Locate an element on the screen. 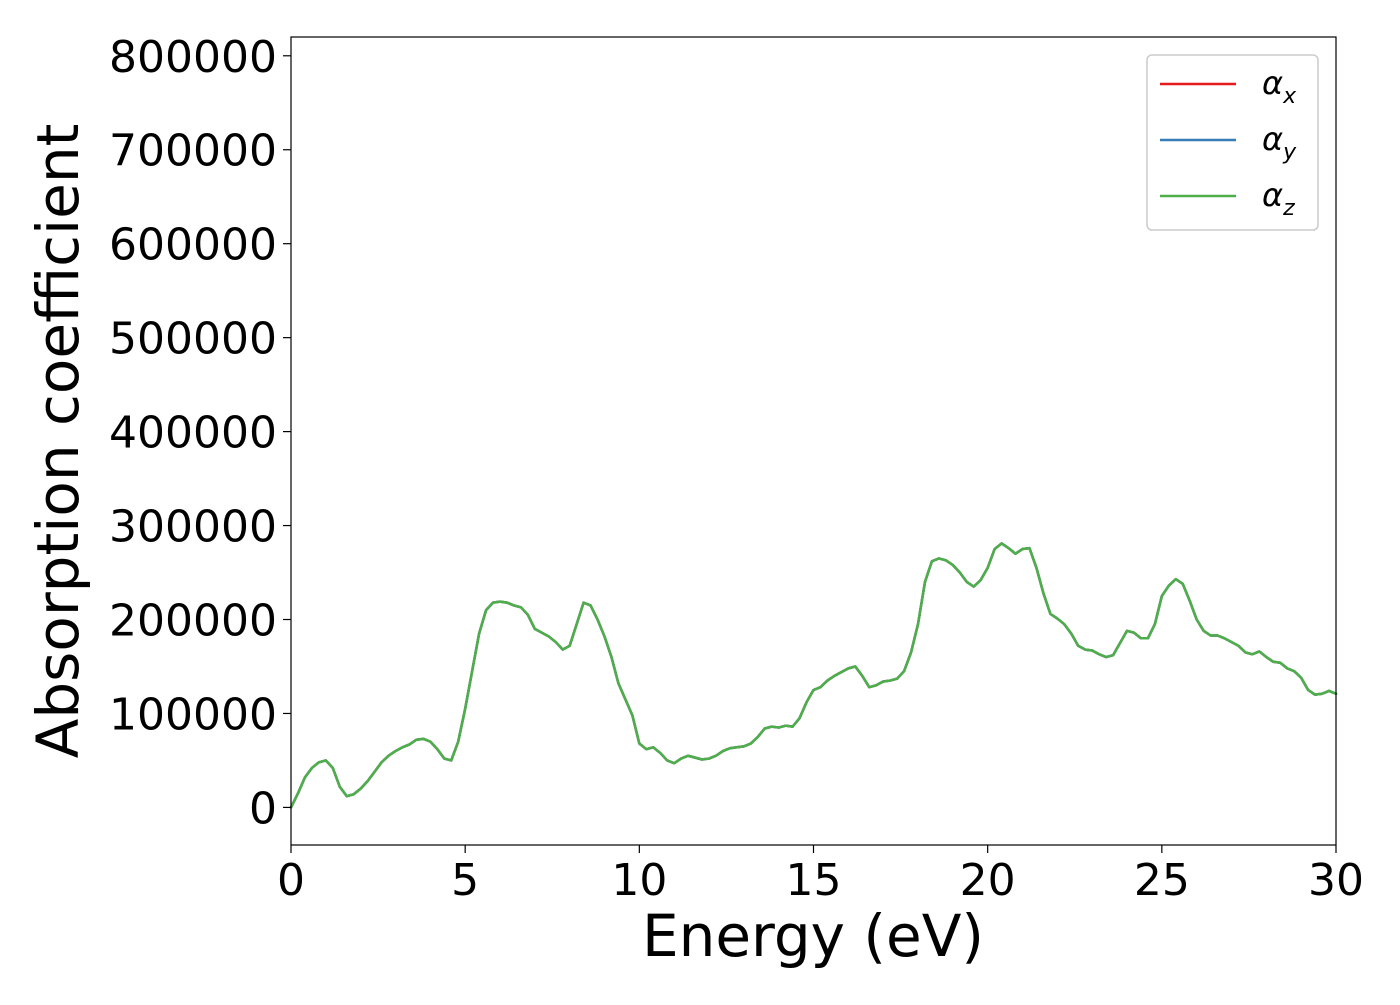  y-tick-label: 200000 is located at coordinates (193, 621).